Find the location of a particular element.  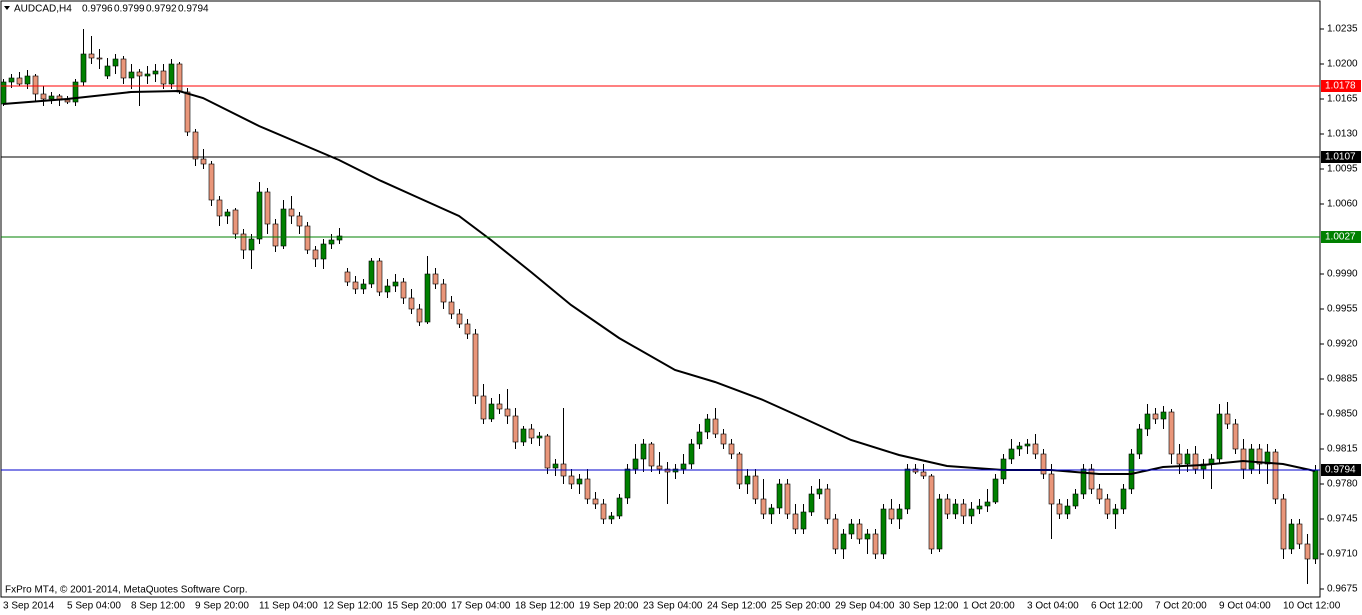

x-tick-label: 9 Sep 20:00 is located at coordinates (222, 606).